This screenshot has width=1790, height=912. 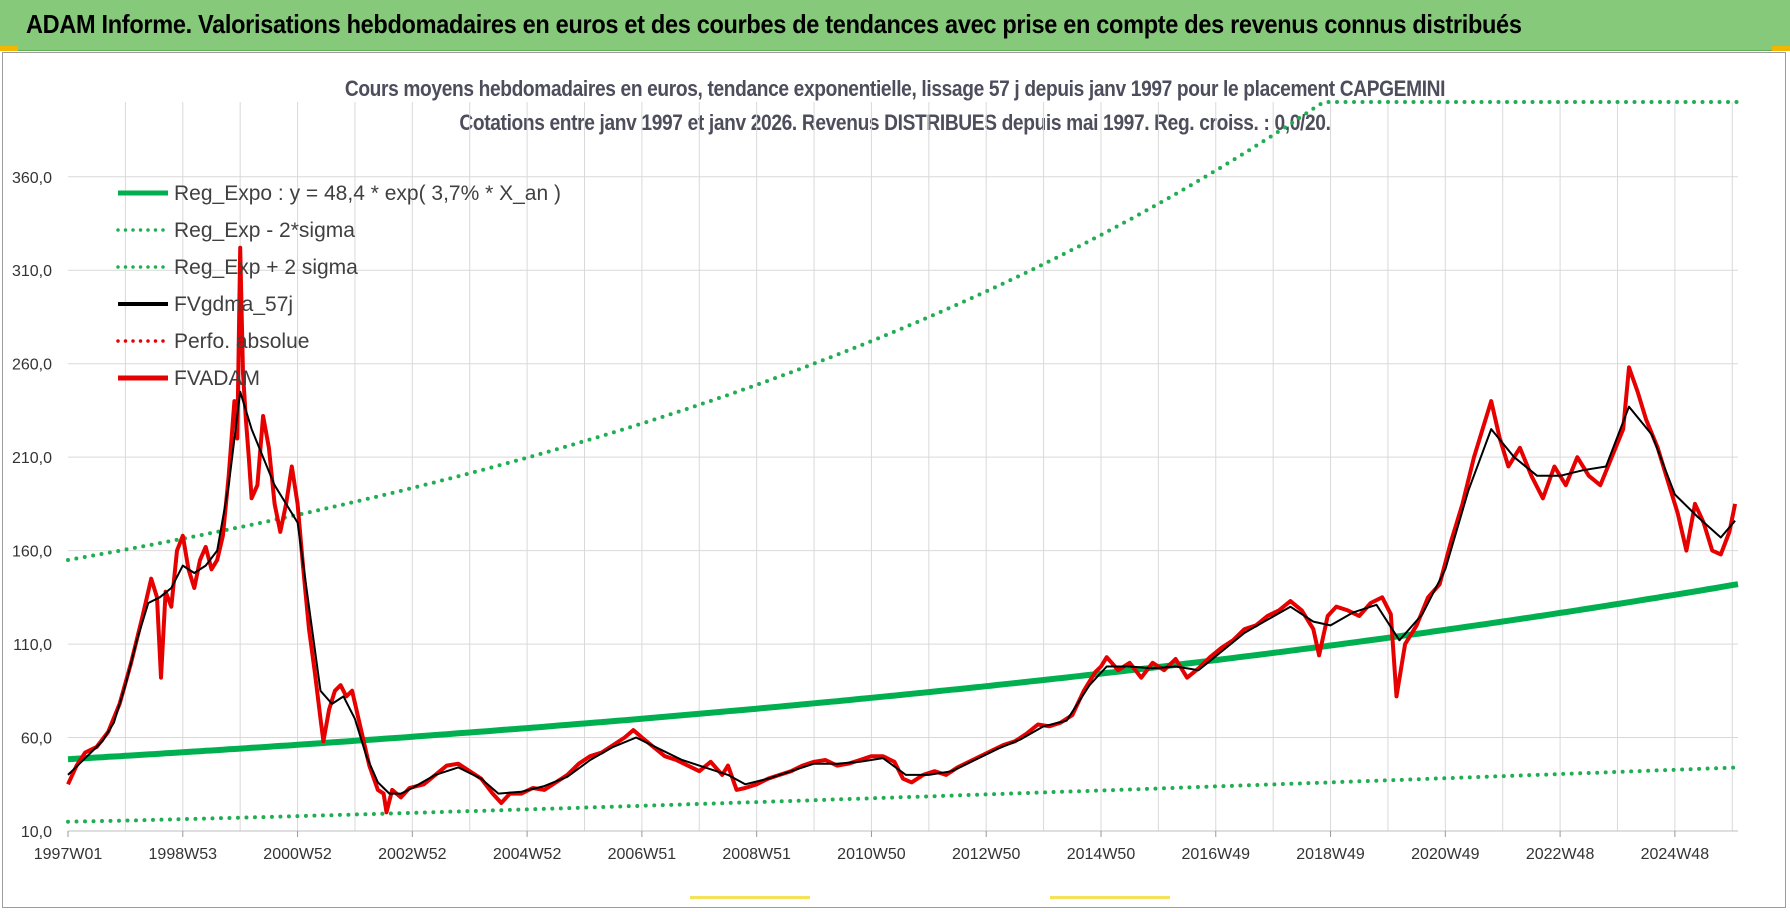 I want to click on x-tick-label: 2010W50, so click(x=871, y=854).